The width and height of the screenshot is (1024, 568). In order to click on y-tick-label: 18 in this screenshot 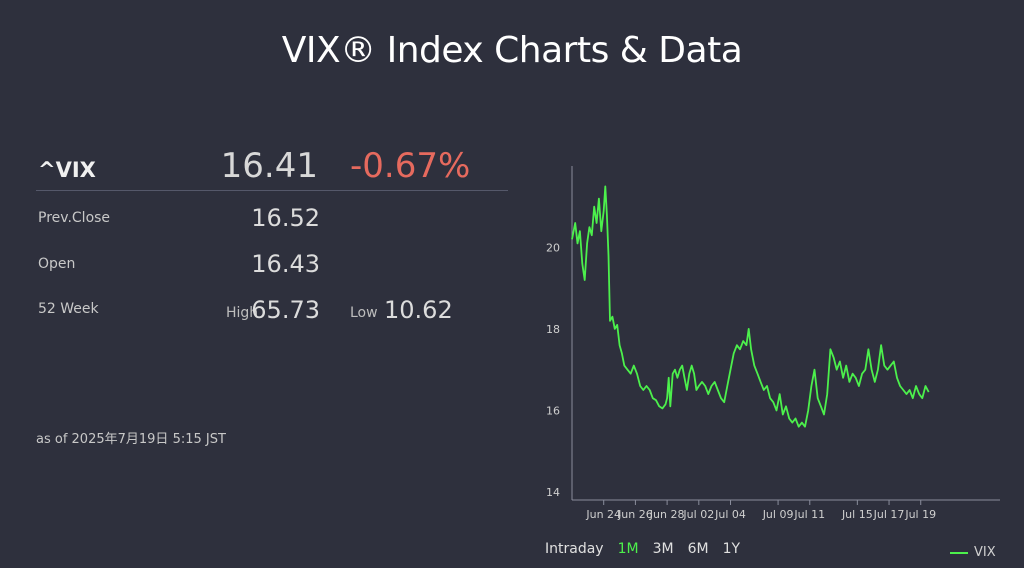, I will do `click(553, 329)`.